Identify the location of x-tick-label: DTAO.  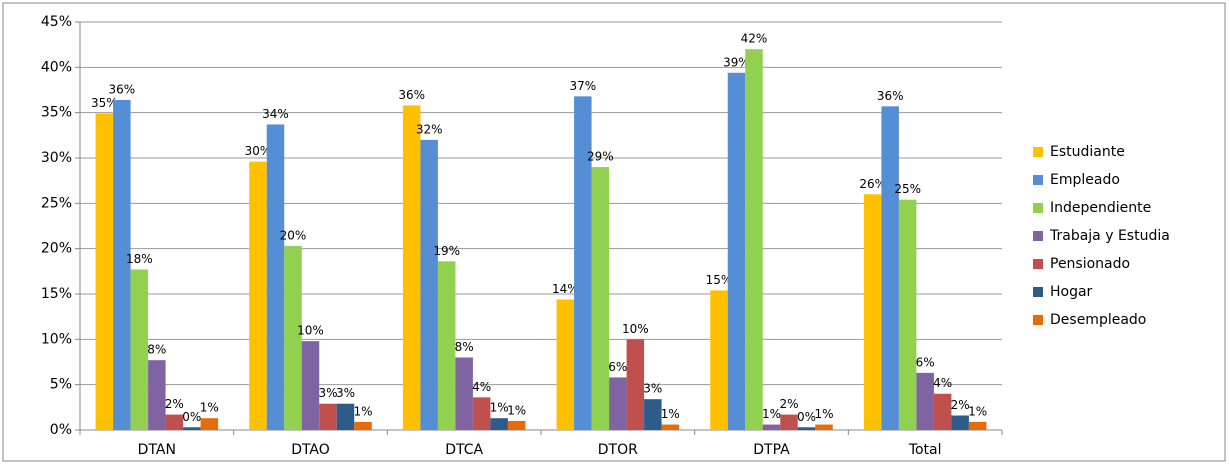
(310, 450).